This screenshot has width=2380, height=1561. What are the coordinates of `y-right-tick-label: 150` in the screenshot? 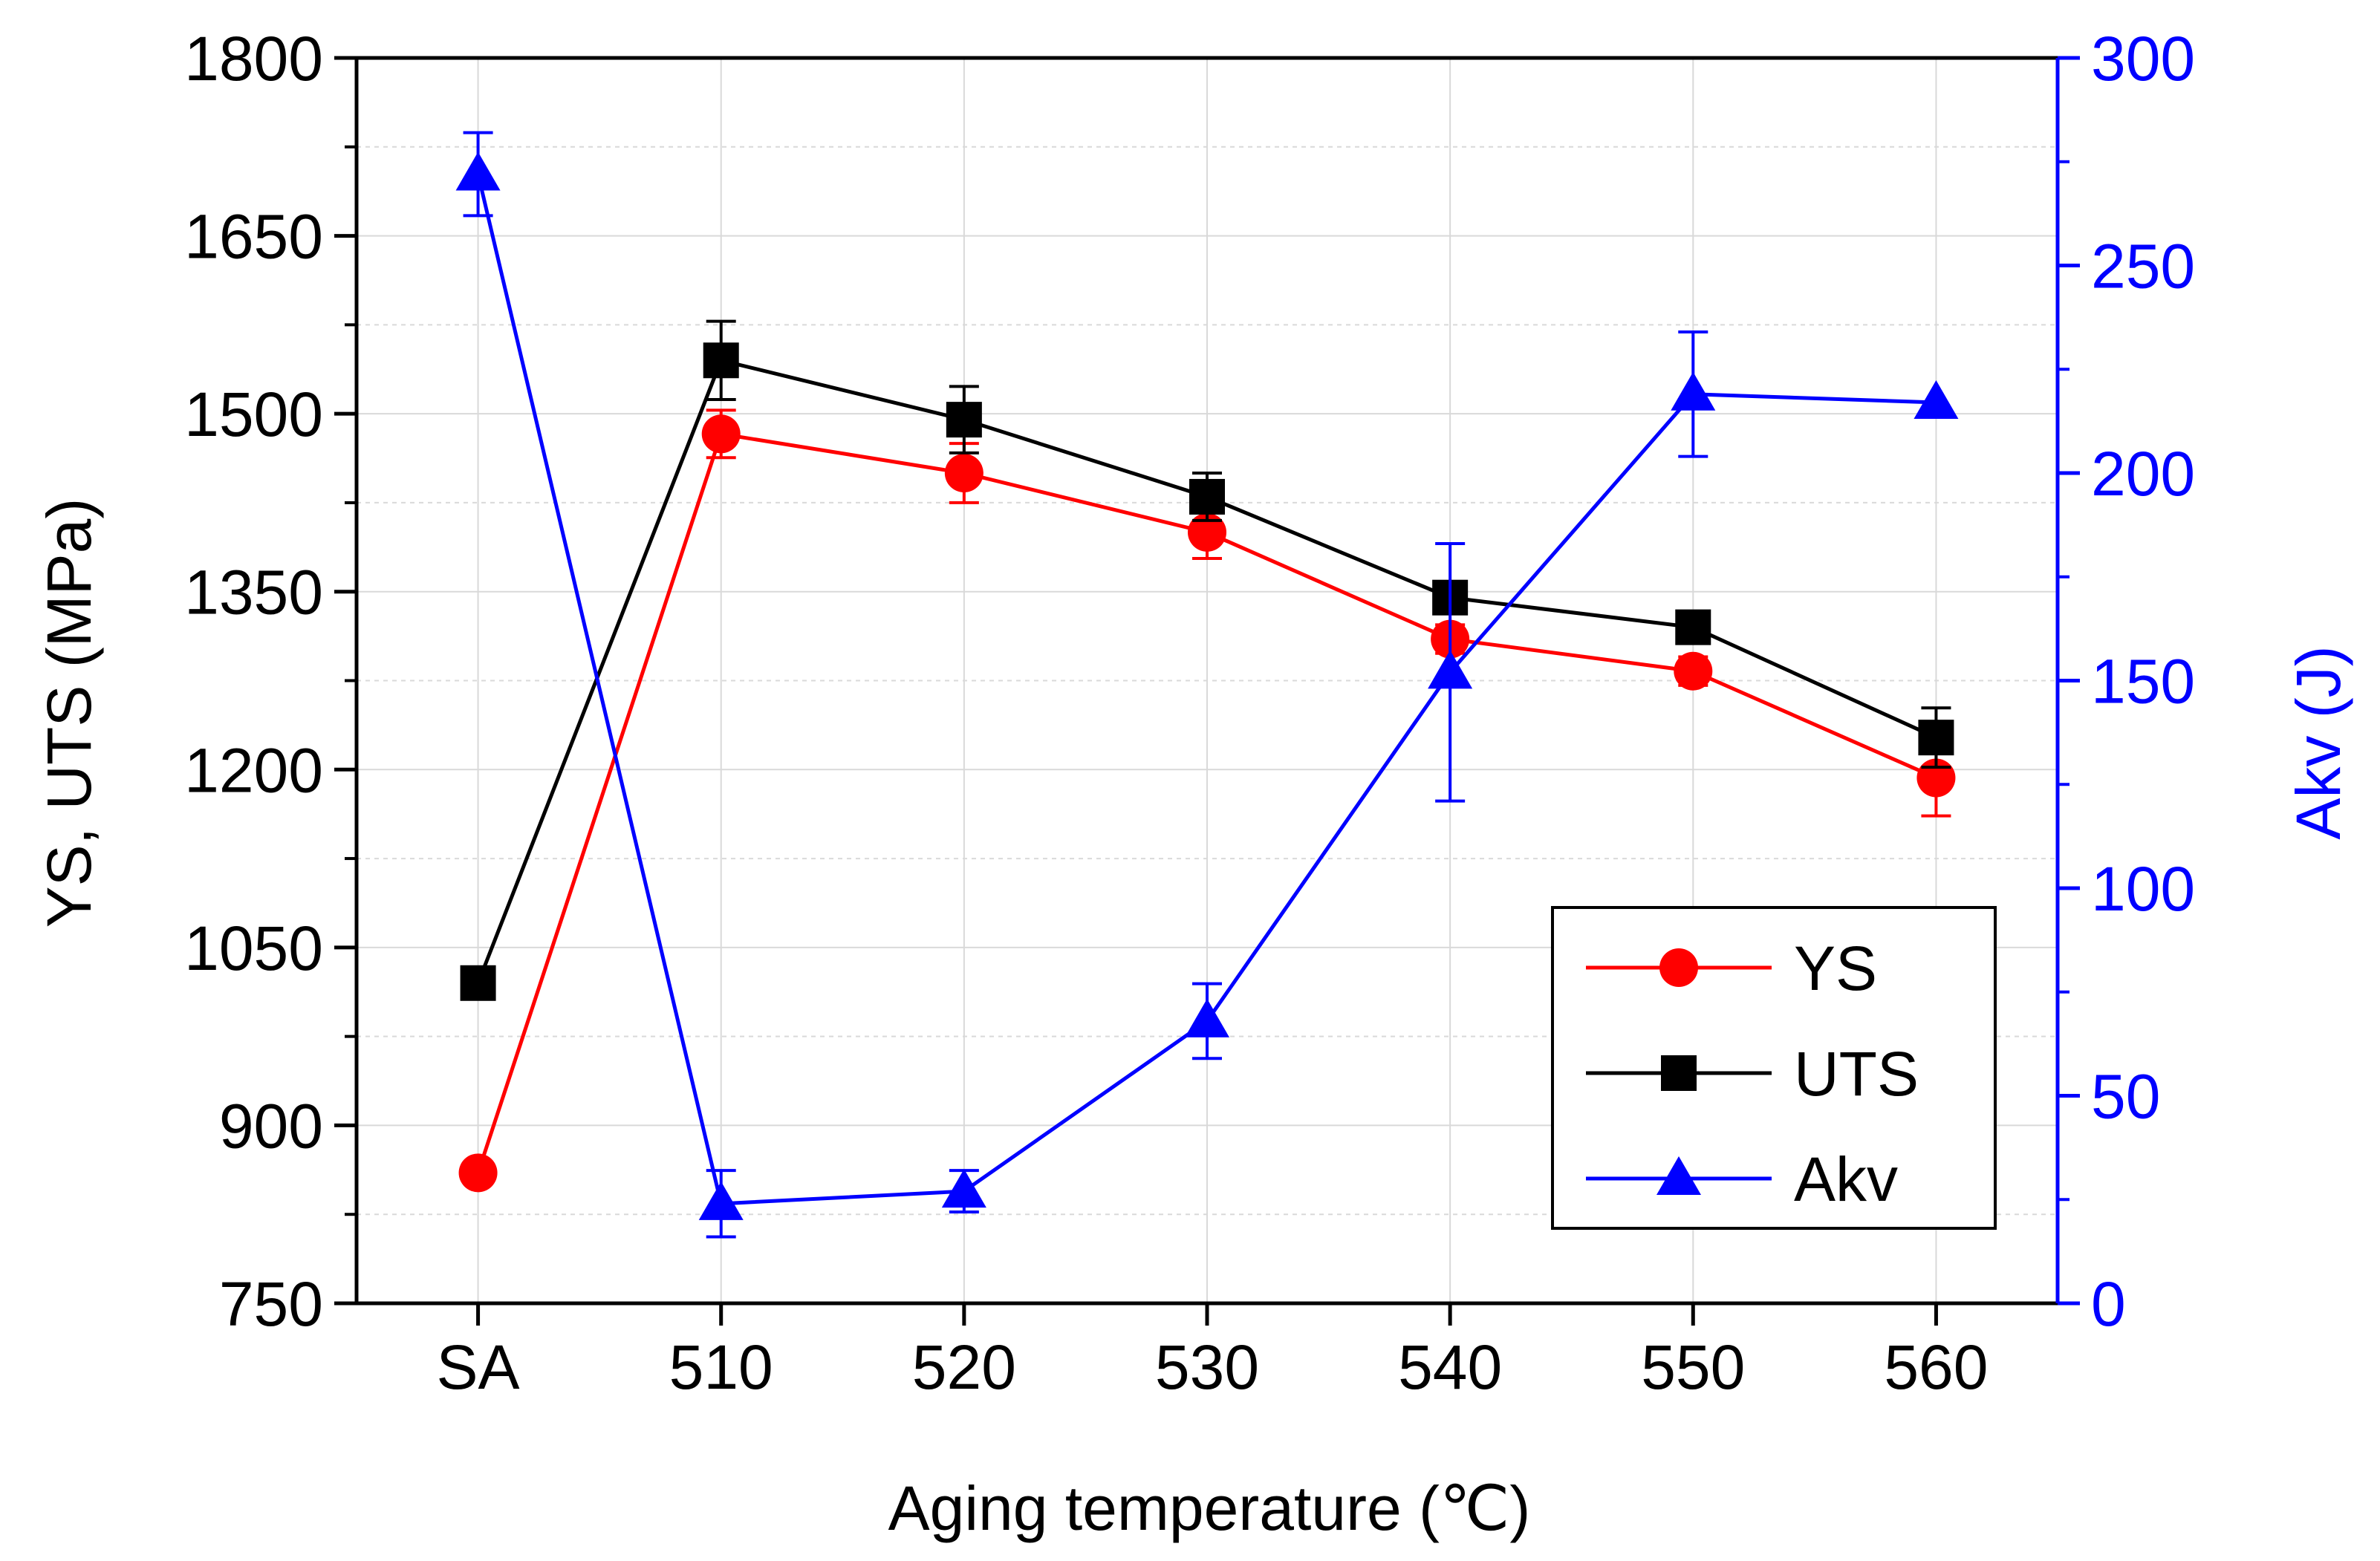 It's located at (2143, 682).